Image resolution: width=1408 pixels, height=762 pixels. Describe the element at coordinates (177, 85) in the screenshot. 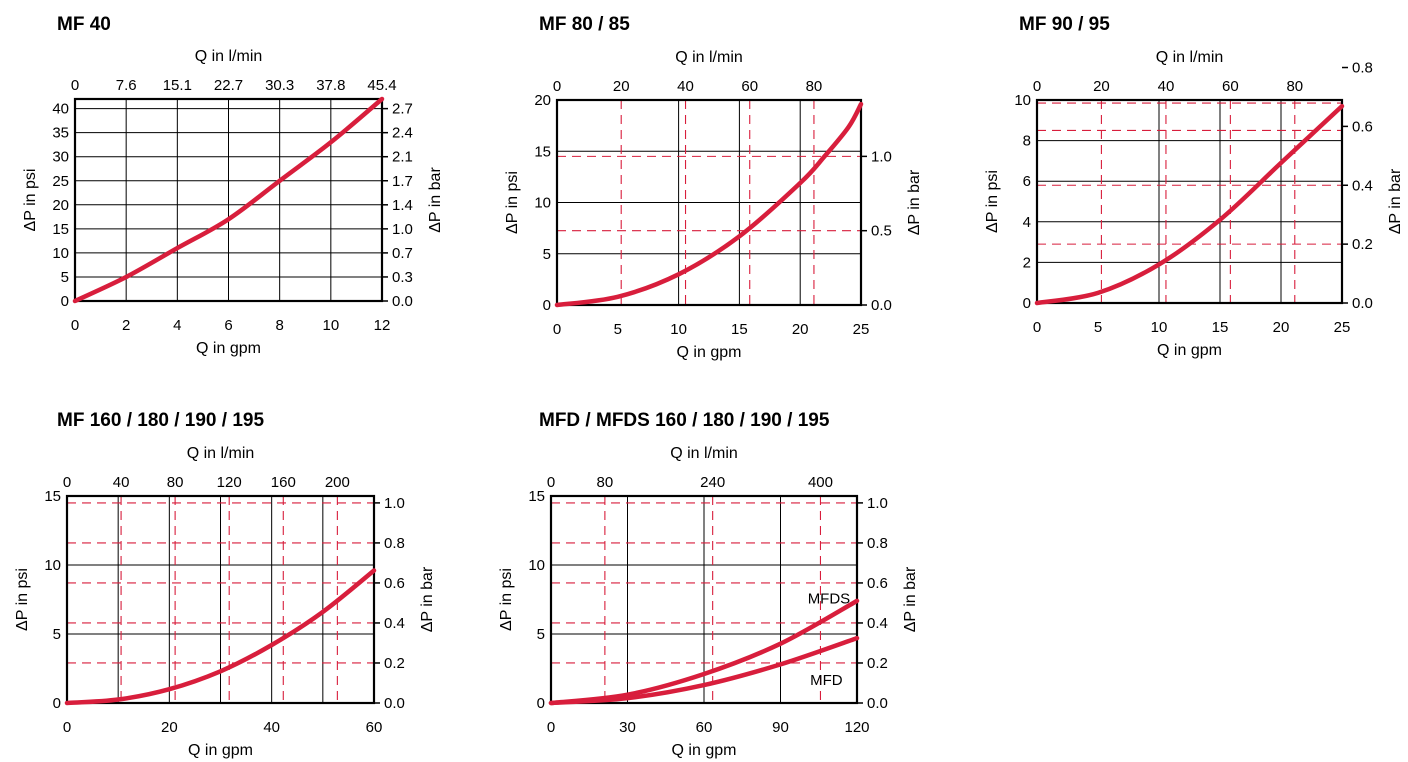

I see `x2-tick-label: 15.1` at that location.